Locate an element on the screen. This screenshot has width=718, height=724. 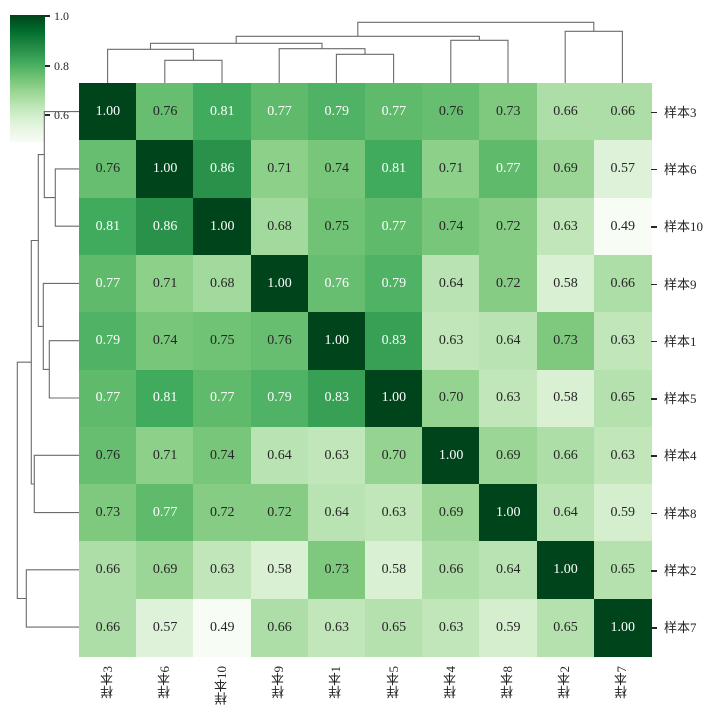
column-label: 样本9 is located at coordinates (279, 682).